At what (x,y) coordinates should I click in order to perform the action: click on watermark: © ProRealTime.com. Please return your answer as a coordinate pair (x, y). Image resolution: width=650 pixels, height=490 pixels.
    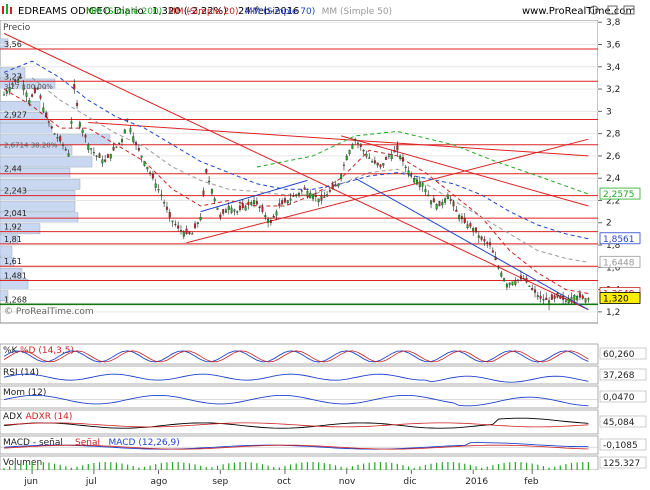
    Looking at the image, I should click on (49, 312).